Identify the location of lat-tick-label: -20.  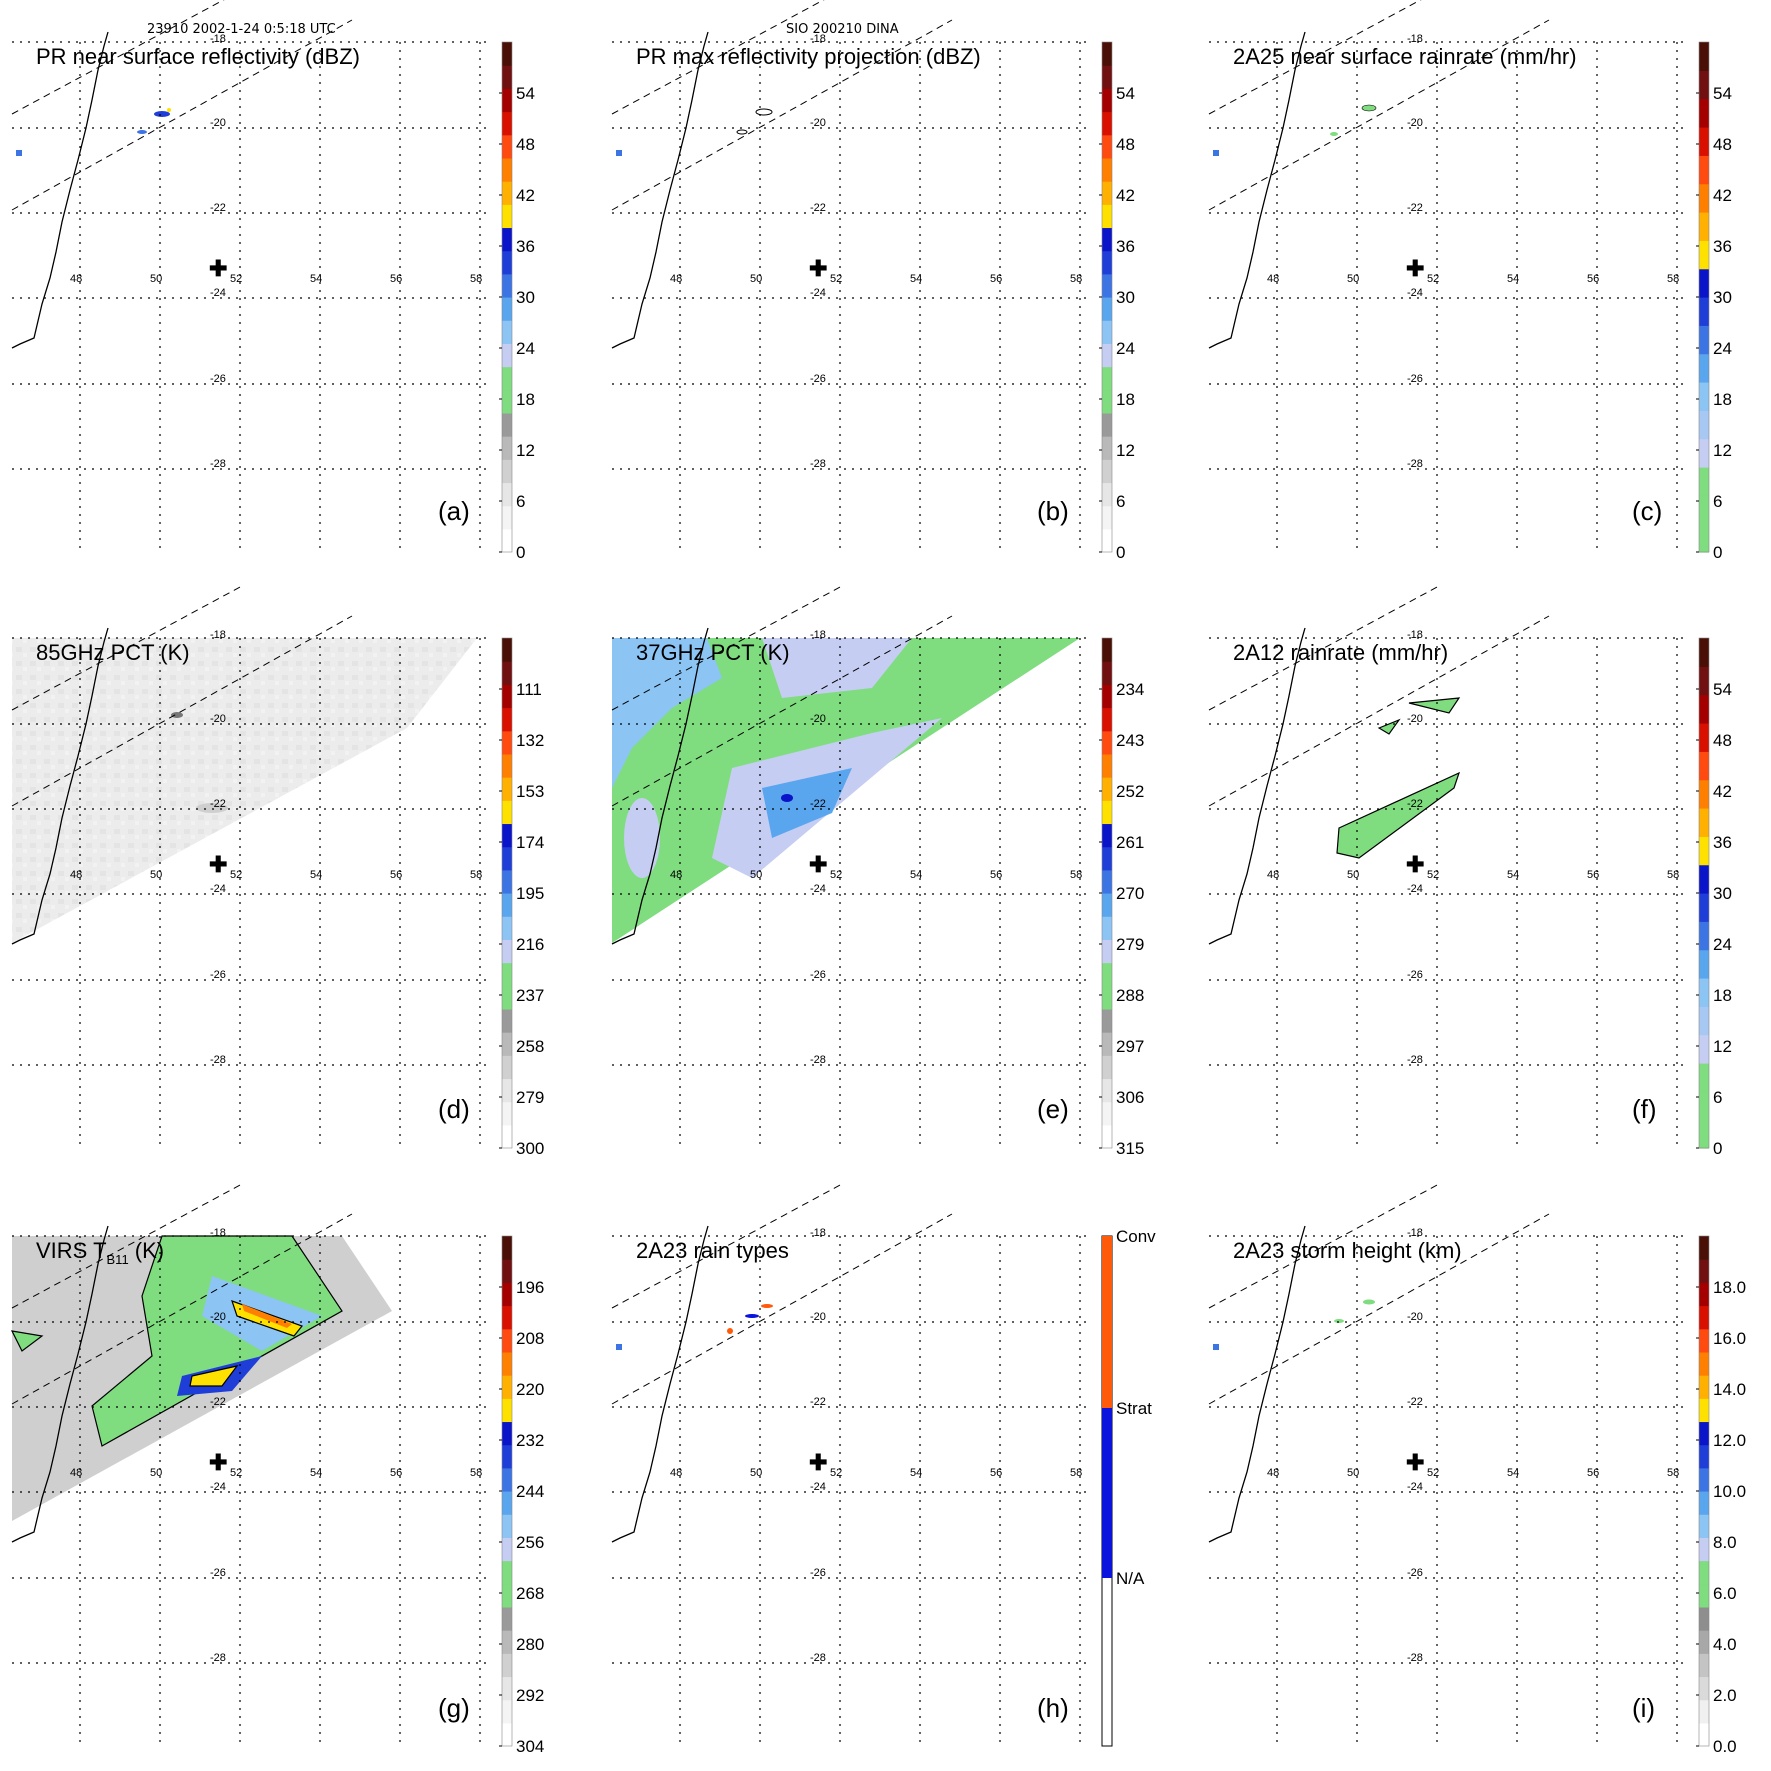
(818, 123).